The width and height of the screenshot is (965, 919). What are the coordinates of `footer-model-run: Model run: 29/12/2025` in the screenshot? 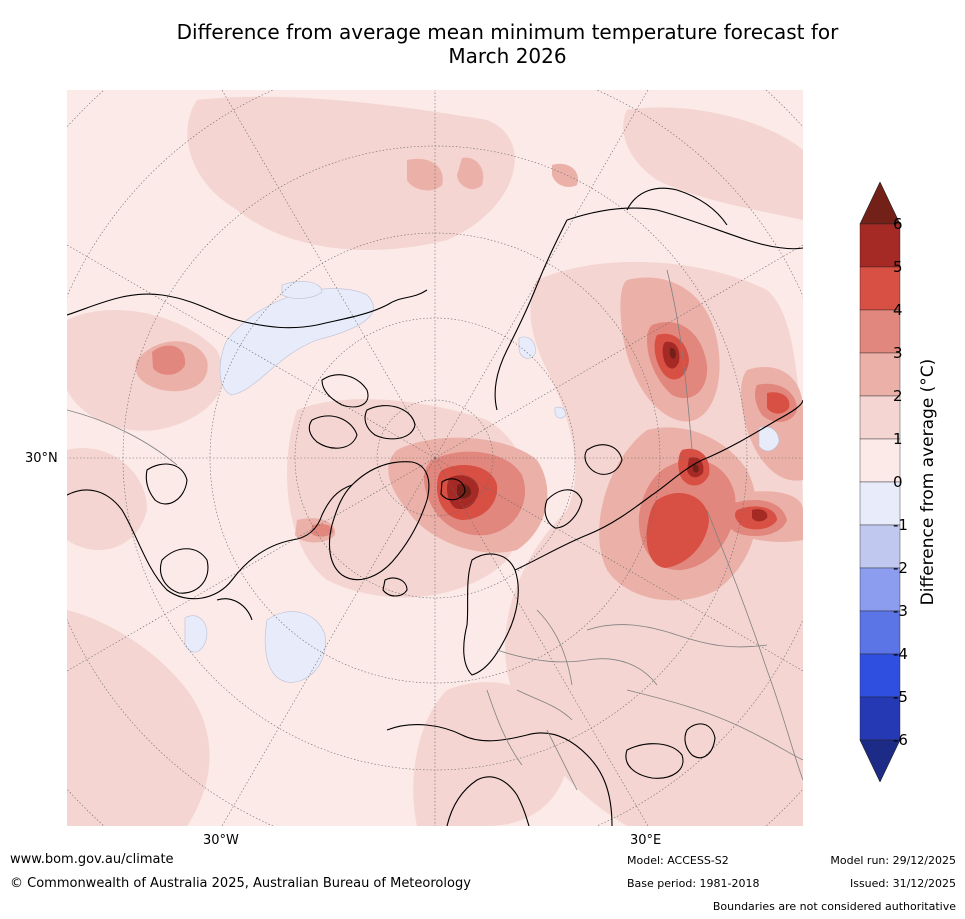 It's located at (893, 860).